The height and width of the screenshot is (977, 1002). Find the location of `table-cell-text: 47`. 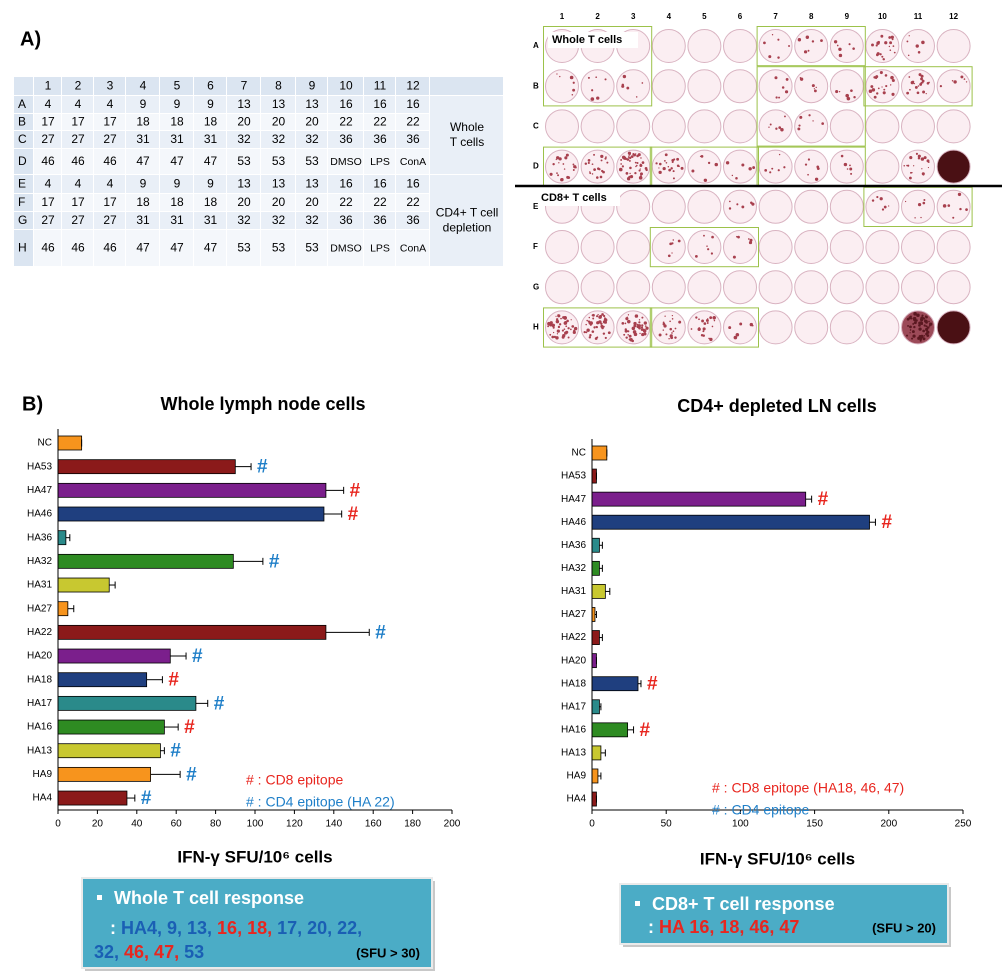

table-cell-text: 47 is located at coordinates (177, 161).